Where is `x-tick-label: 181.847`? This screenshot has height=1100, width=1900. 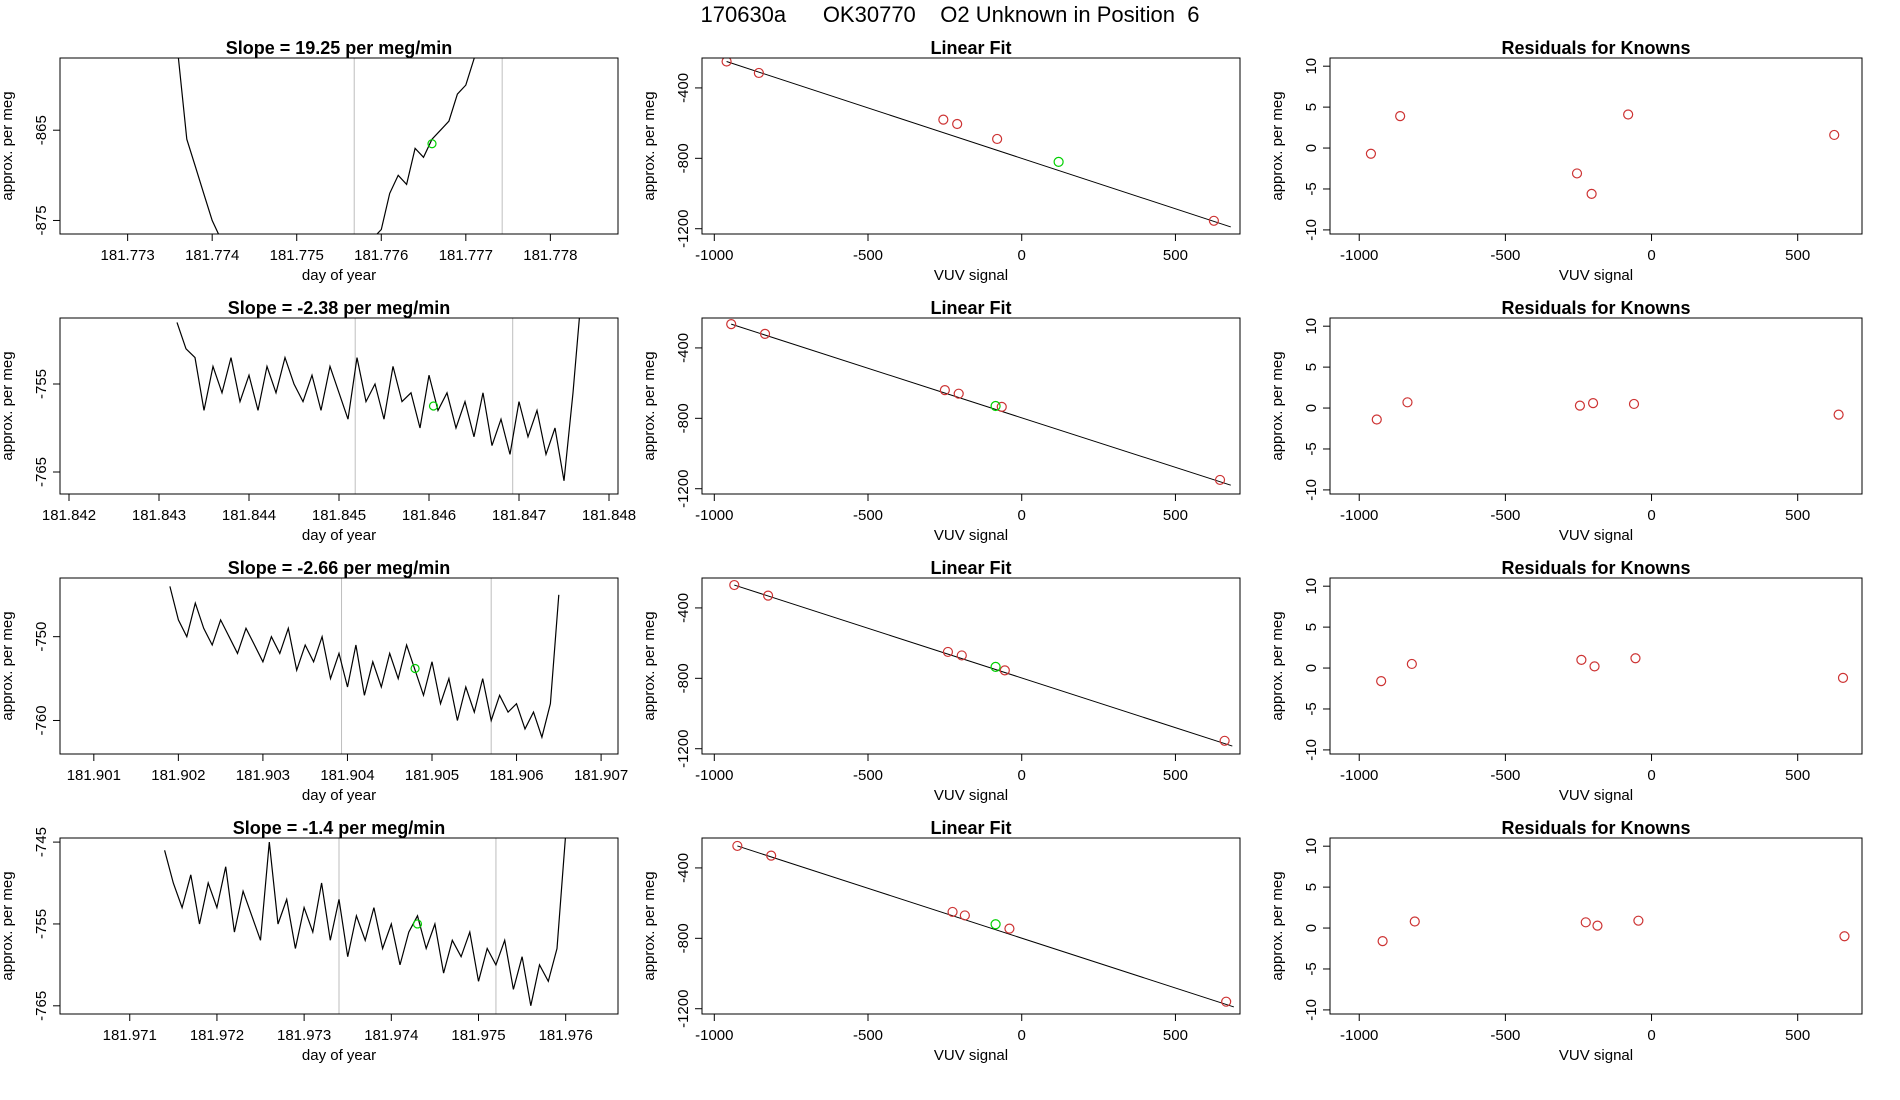
x-tick-label: 181.847 is located at coordinates (519, 515).